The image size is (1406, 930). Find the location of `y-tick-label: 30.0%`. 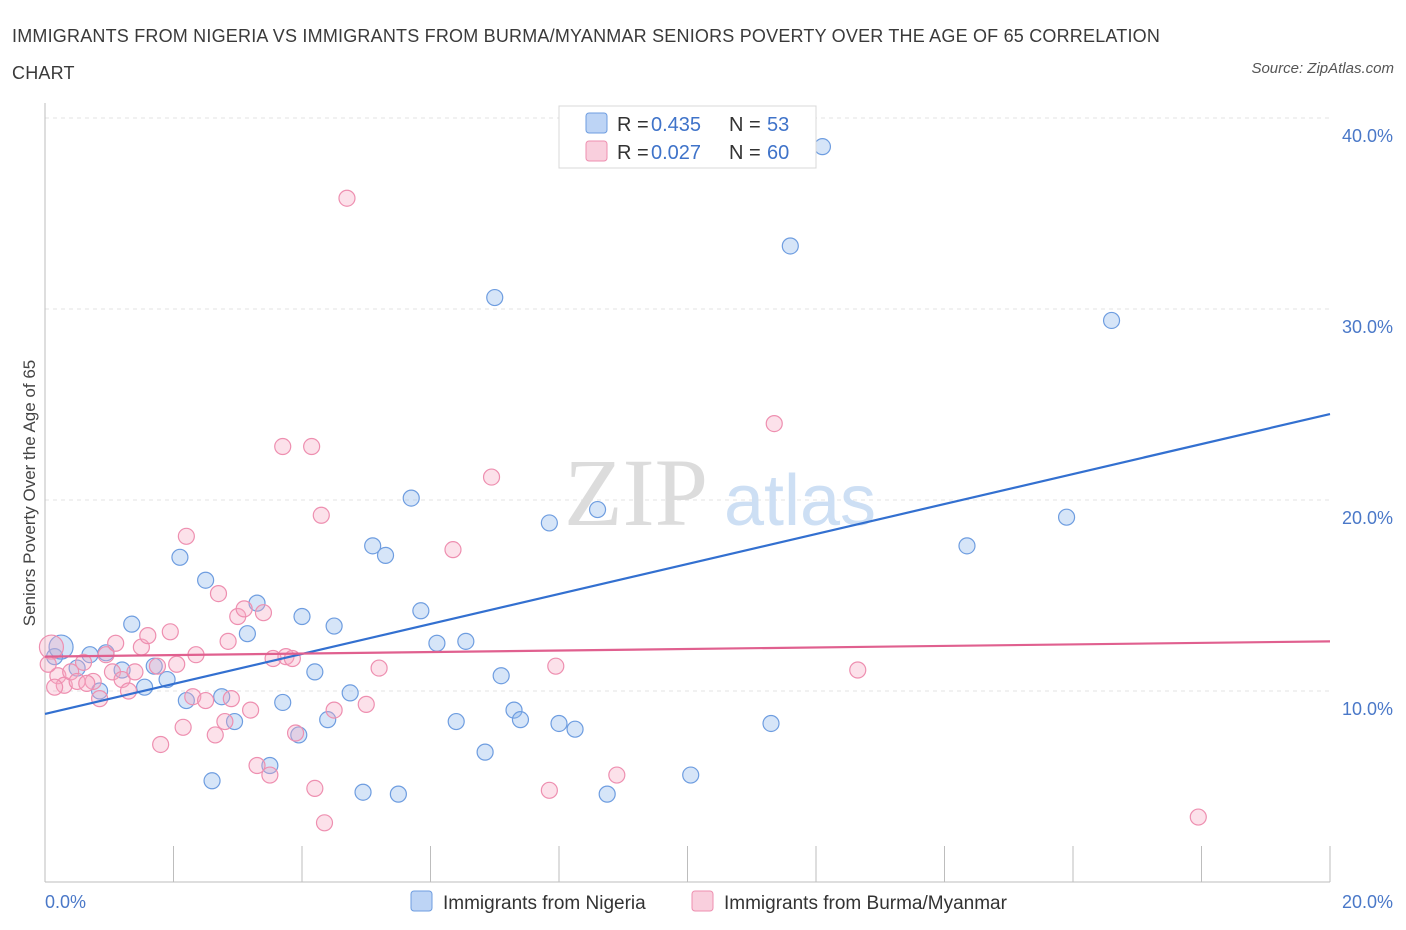

y-tick-label: 30.0% is located at coordinates (1367, 327).